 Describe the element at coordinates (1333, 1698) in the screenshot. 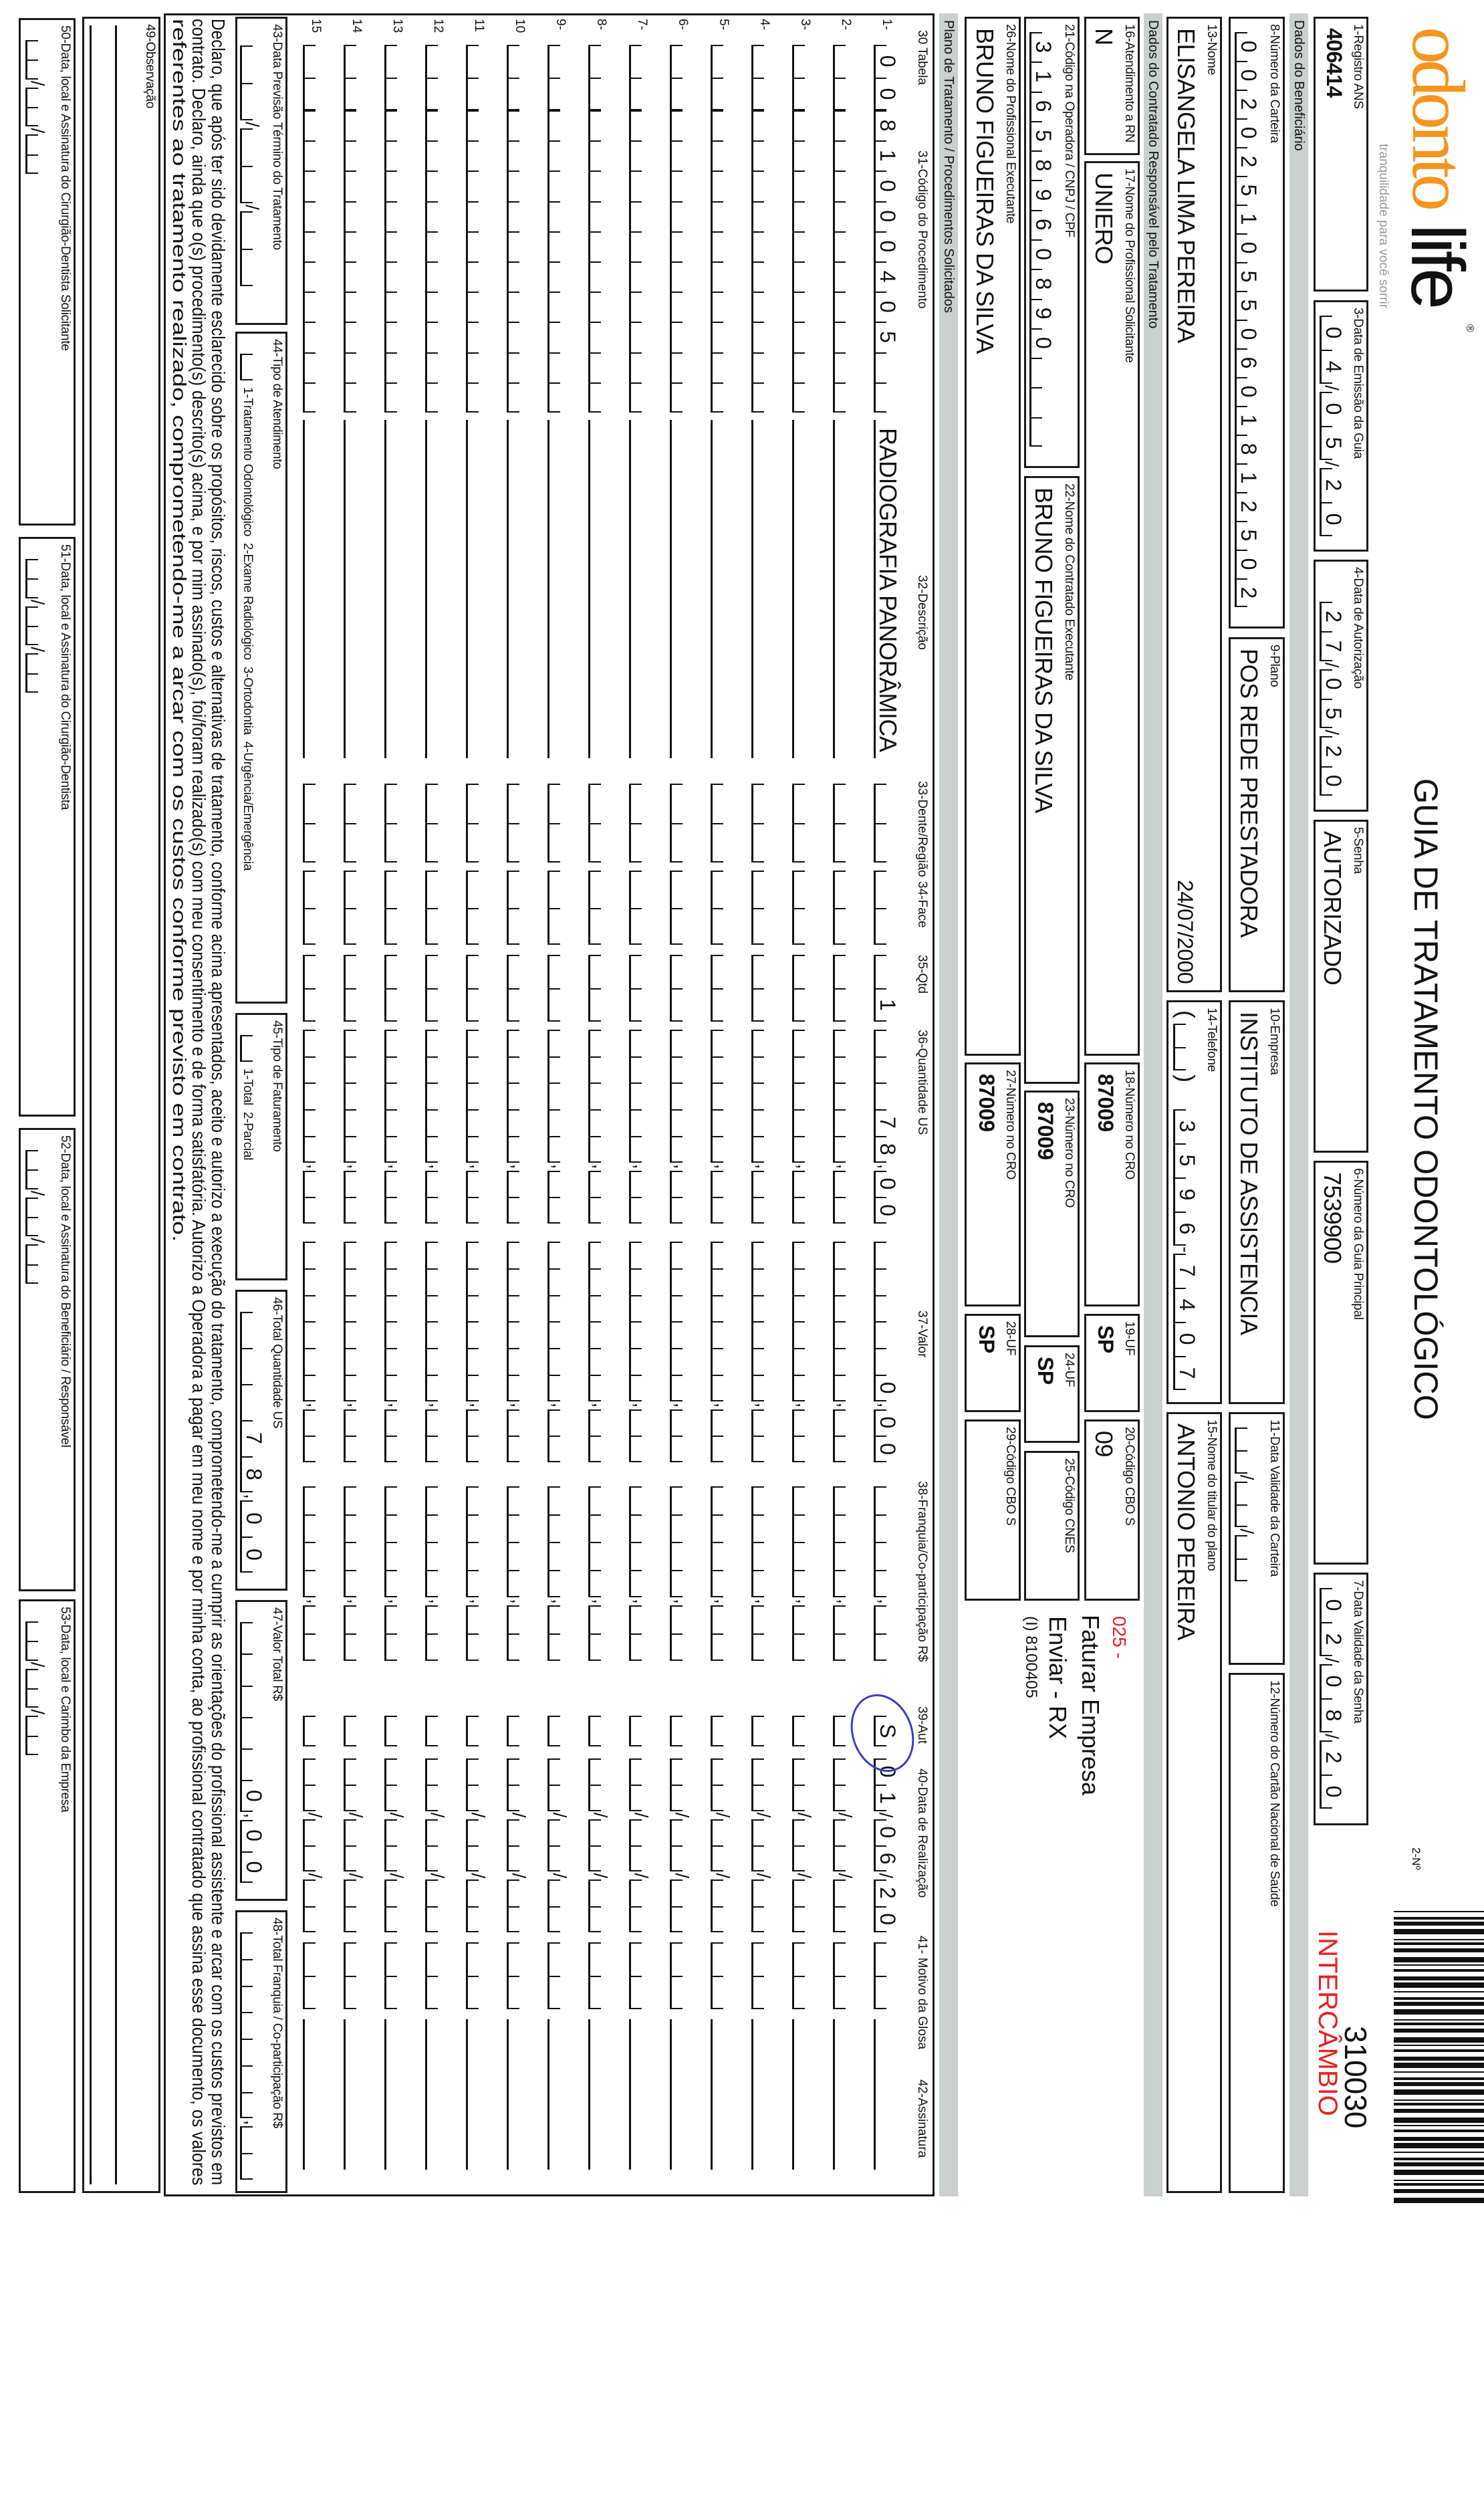

I see `digit-cells: 0 2/0 8/2 0` at that location.